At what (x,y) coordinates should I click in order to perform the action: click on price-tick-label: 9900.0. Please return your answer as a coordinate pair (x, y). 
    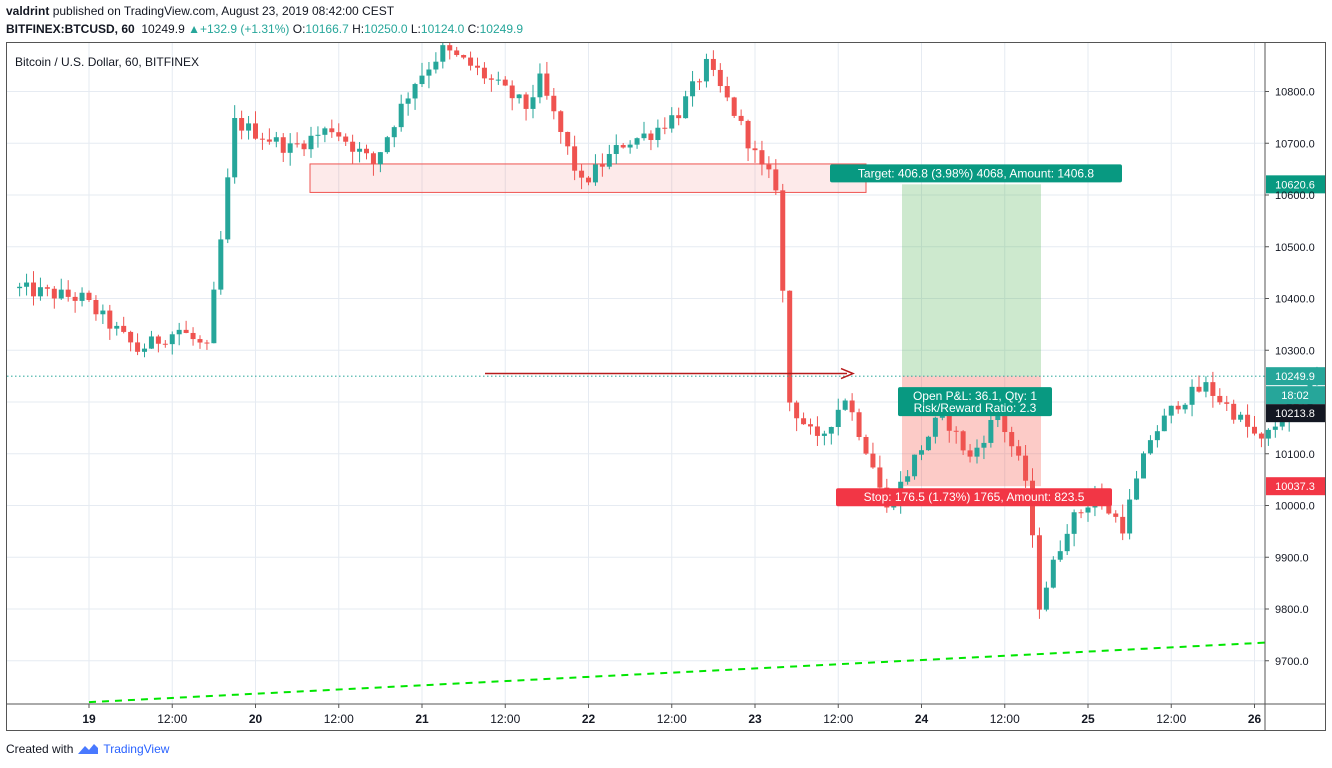
    Looking at the image, I should click on (1292, 558).